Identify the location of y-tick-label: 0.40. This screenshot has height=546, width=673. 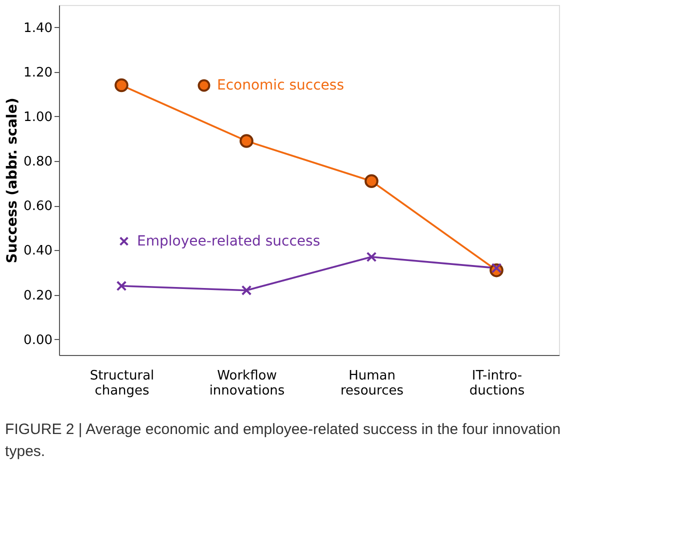
(38, 251).